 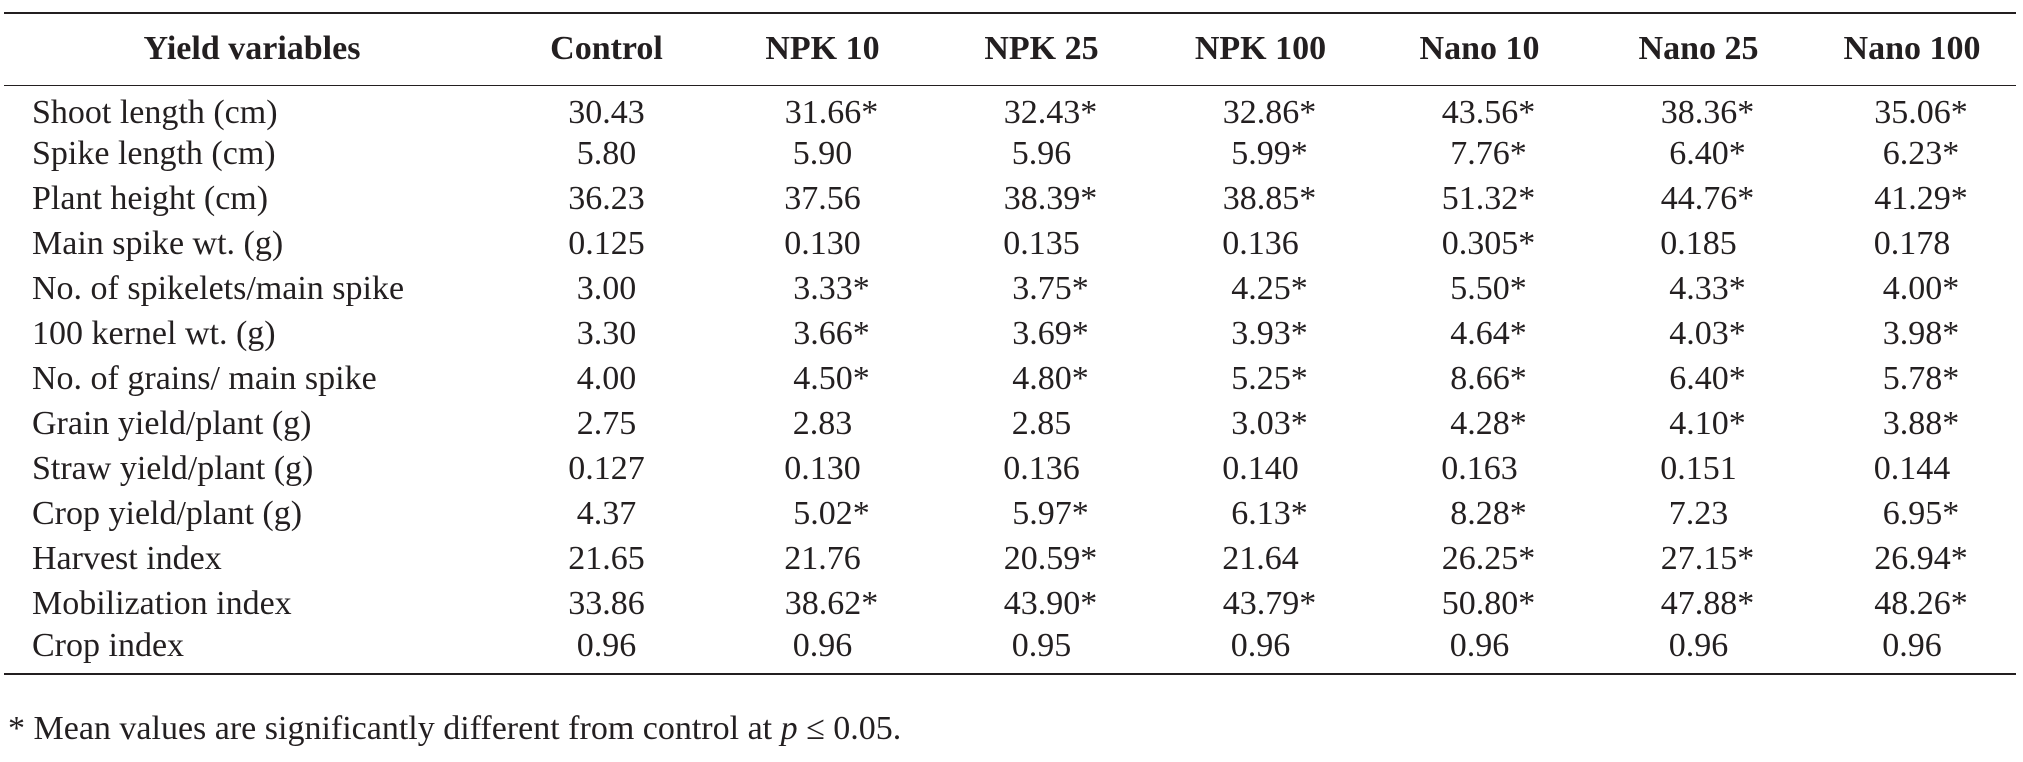 What do you see at coordinates (822, 604) in the screenshot?
I see `table-cell: 38.62*` at bounding box center [822, 604].